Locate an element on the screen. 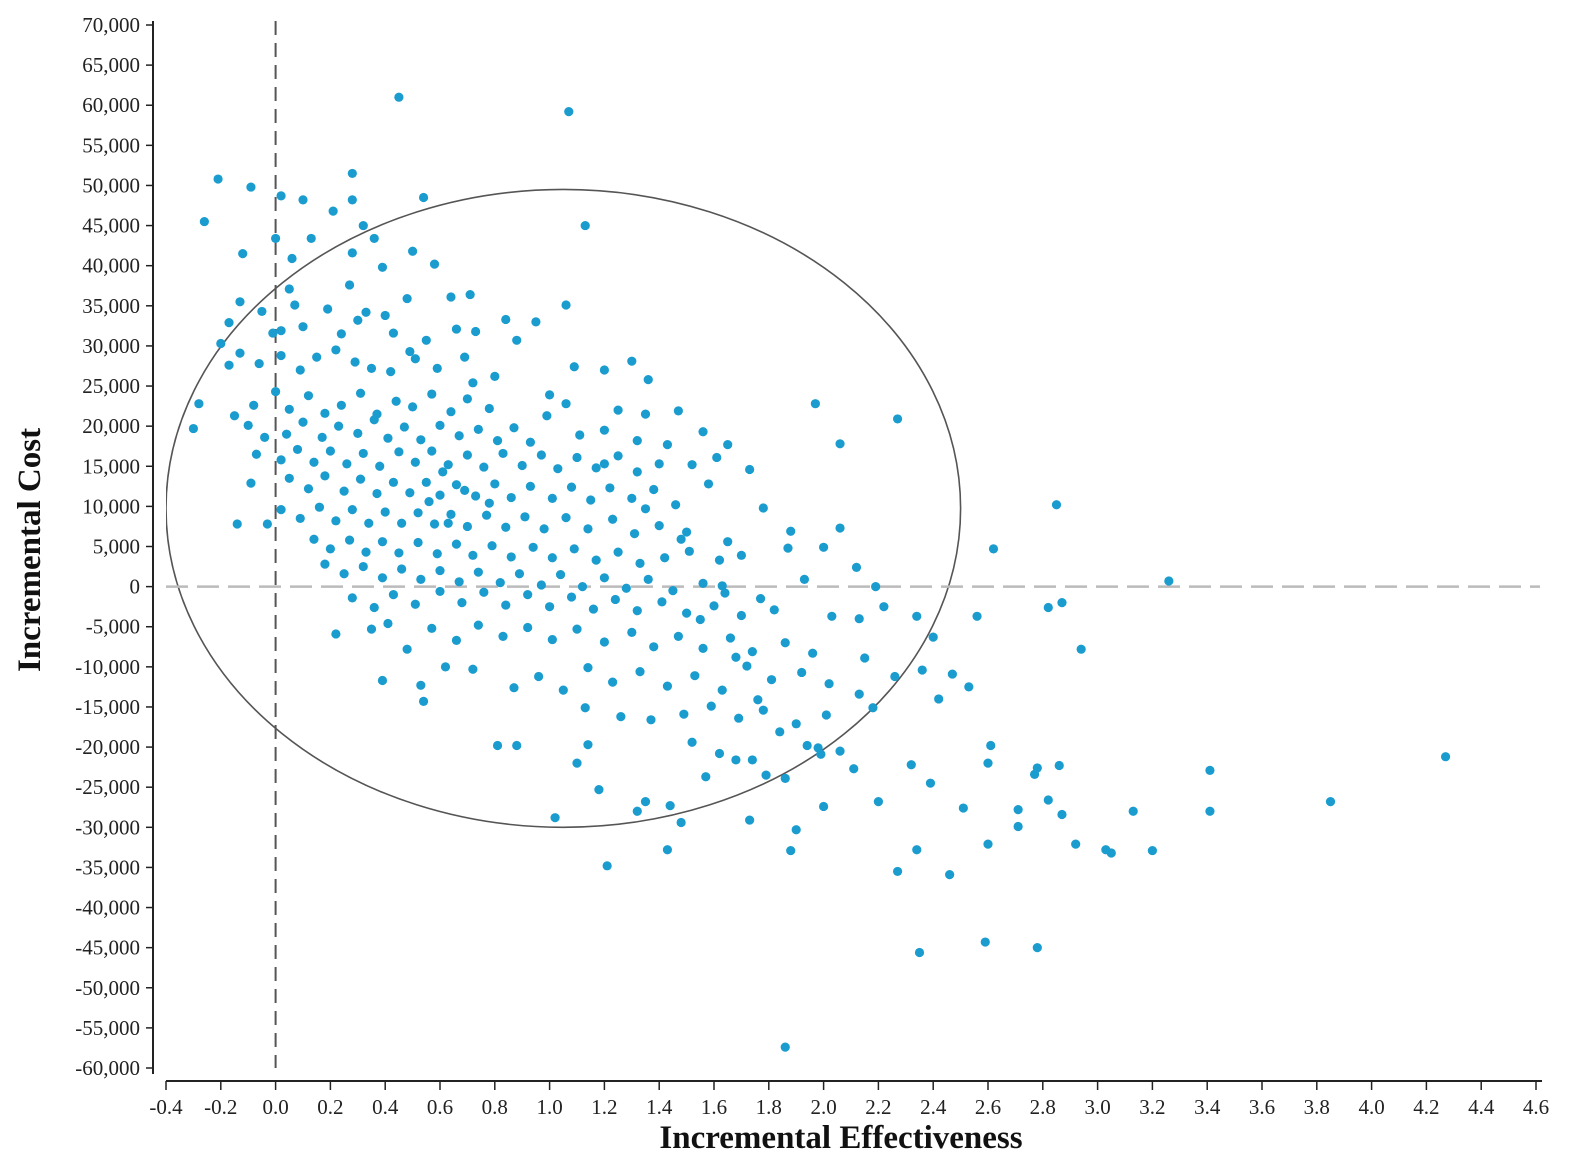 The width and height of the screenshot is (1580, 1173). x-tick-label: 0.2 is located at coordinates (330, 1107).